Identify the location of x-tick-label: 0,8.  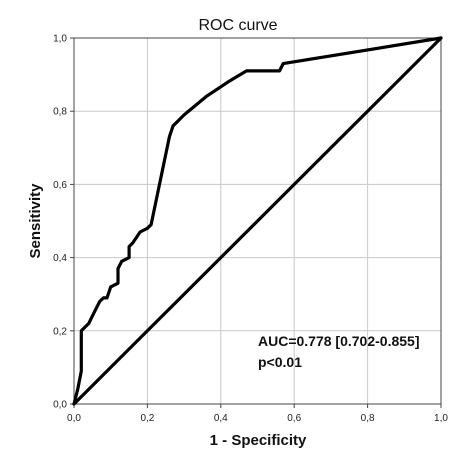
(368, 418).